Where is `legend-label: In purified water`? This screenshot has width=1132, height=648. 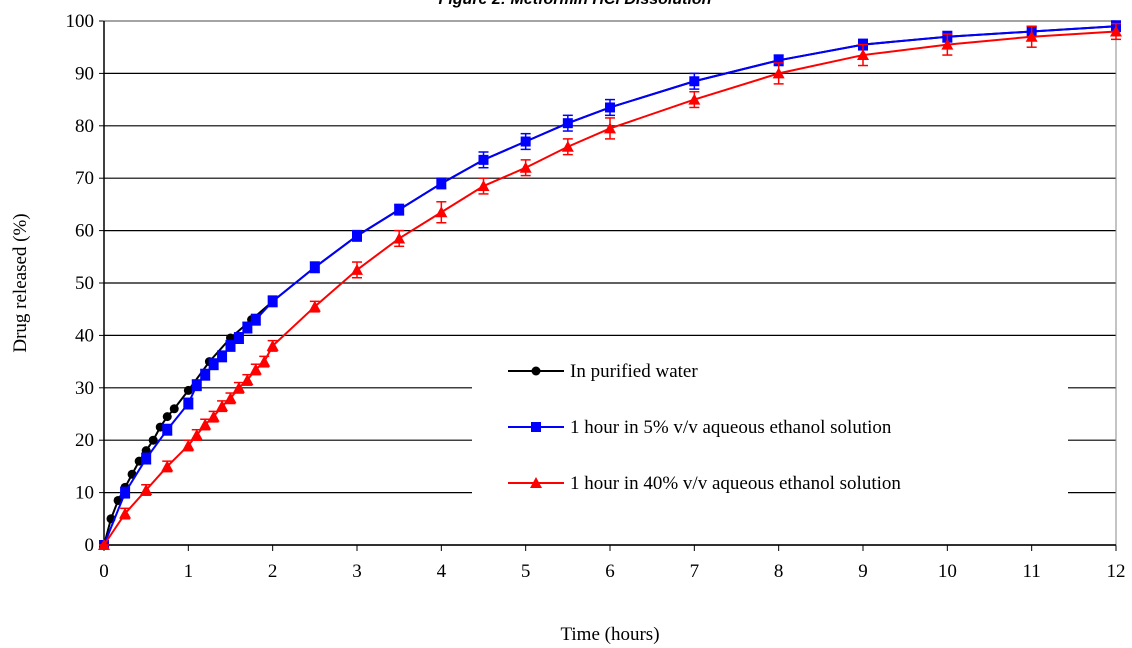 legend-label: In purified water is located at coordinates (634, 371).